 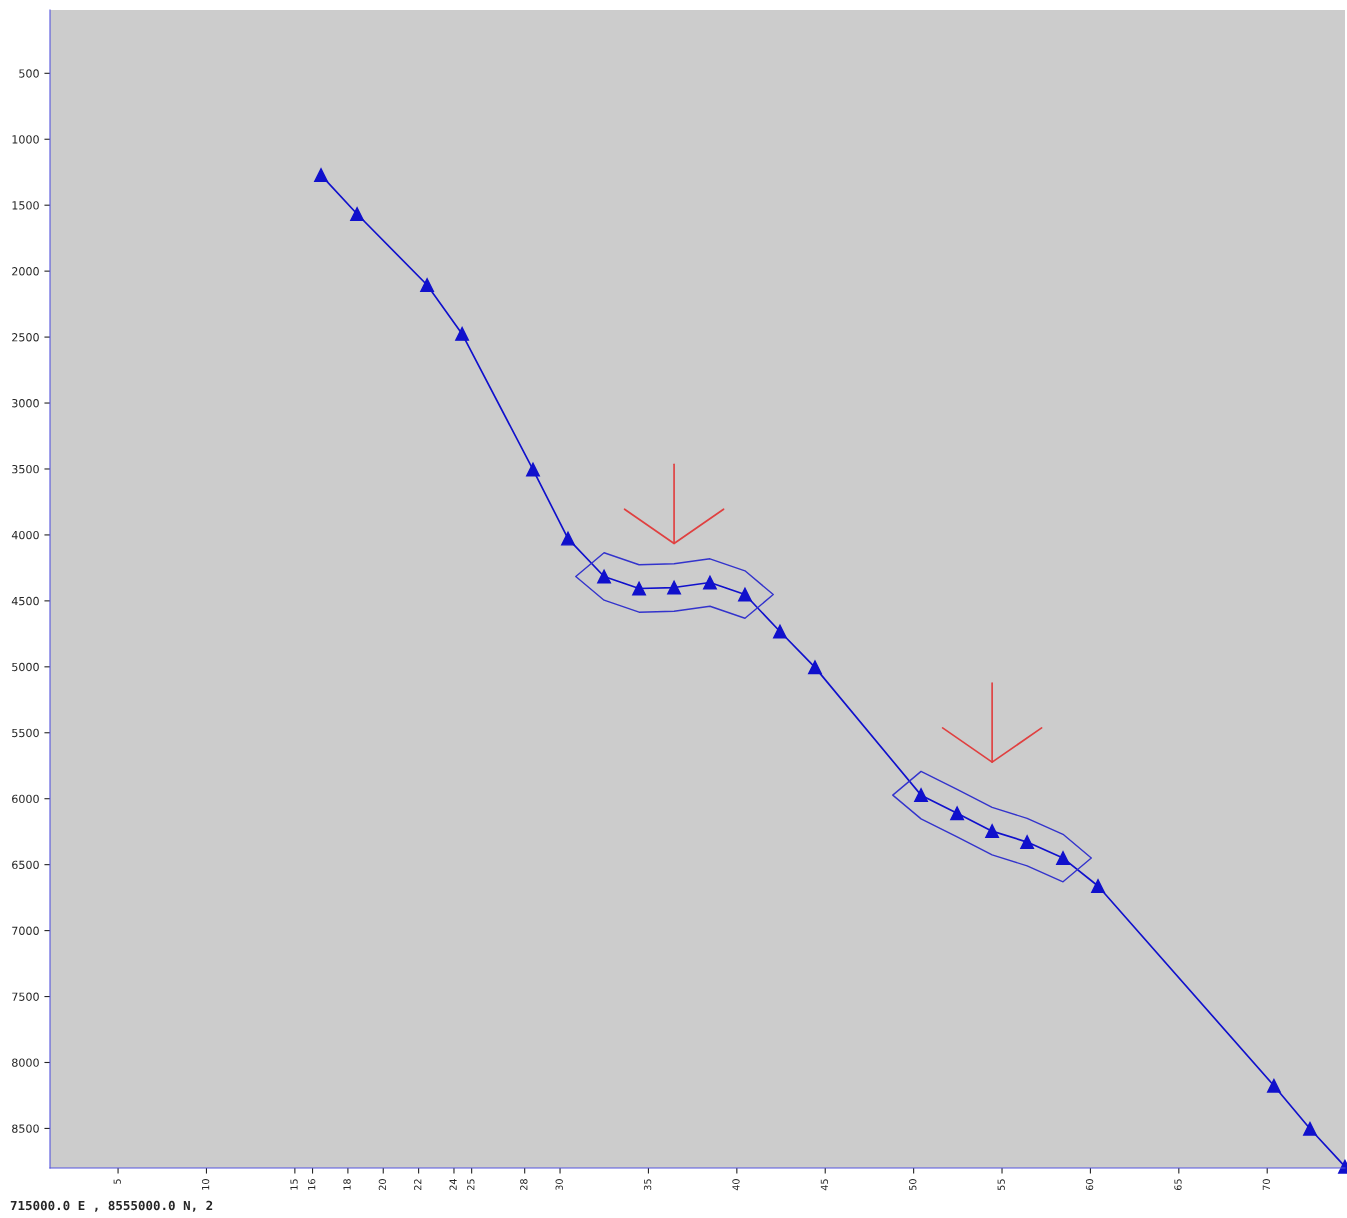 What do you see at coordinates (25, 930) in the screenshot?
I see `y-tick-label: 7000` at bounding box center [25, 930].